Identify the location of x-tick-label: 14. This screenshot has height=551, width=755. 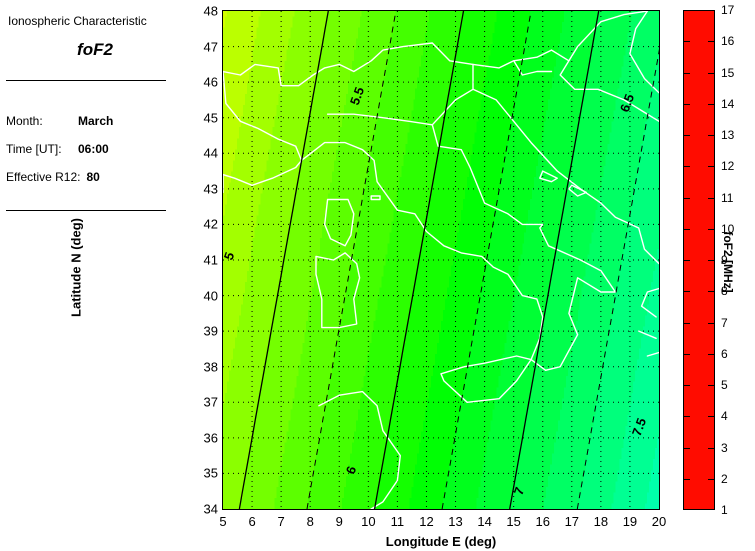
(484, 521).